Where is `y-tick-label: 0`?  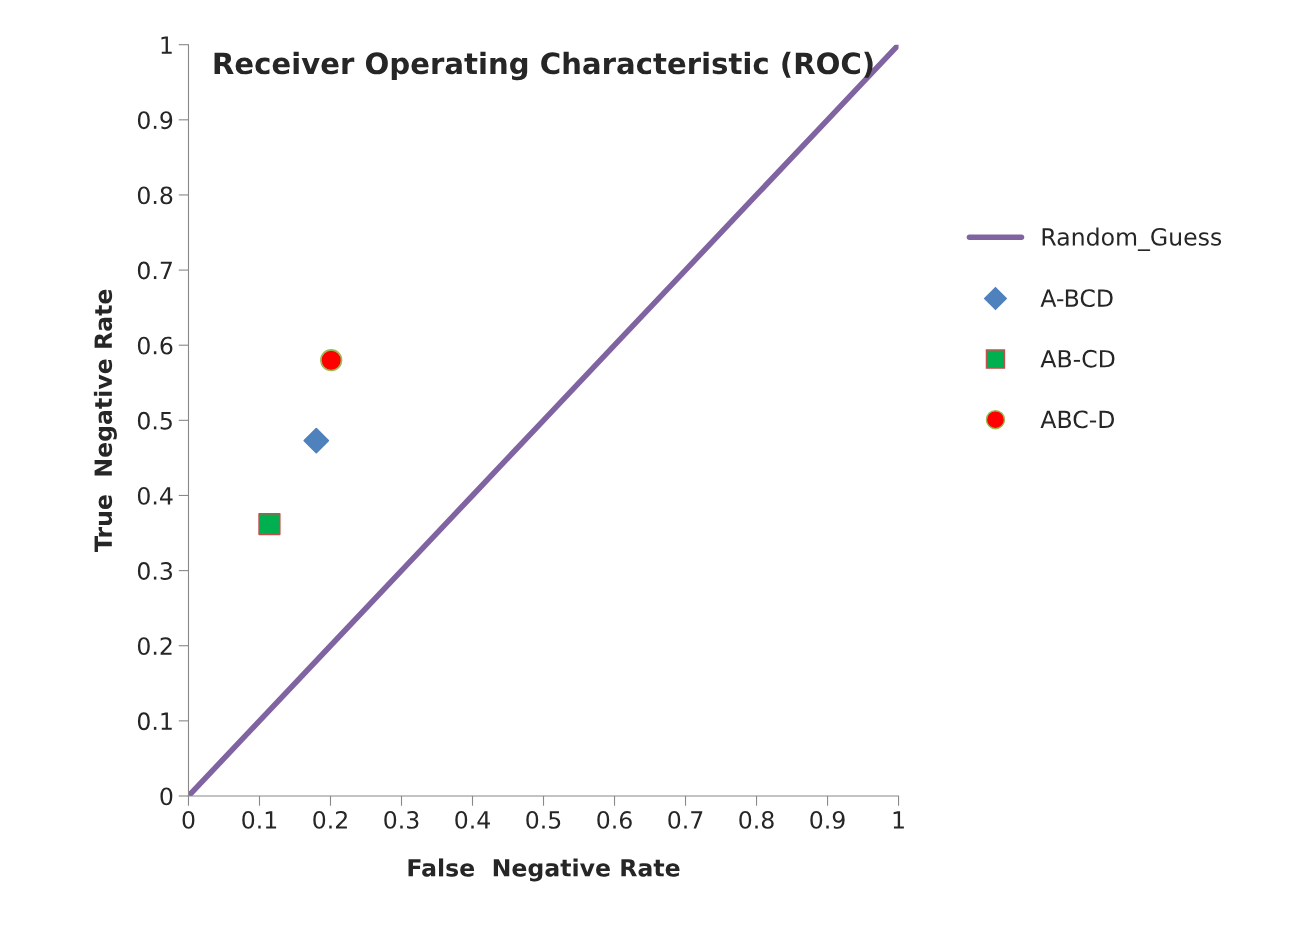 y-tick-label: 0 is located at coordinates (166, 796).